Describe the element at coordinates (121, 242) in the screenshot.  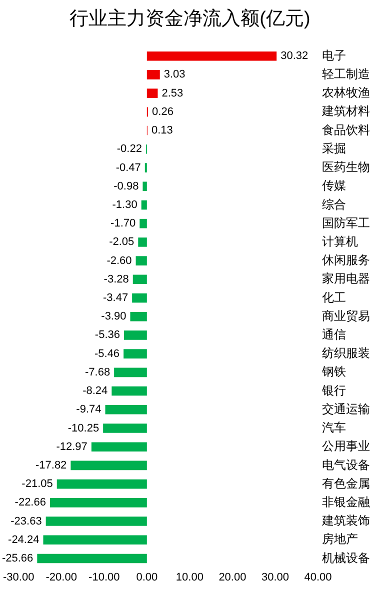
I see `data-label: -2.05` at that location.